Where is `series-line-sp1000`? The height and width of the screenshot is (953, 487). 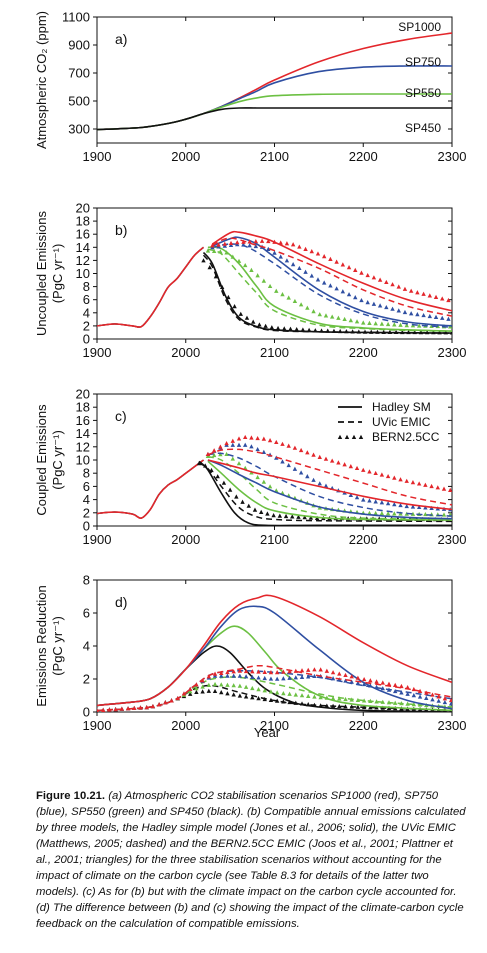
series-line-sp1000 is located at coordinates (274, 81).